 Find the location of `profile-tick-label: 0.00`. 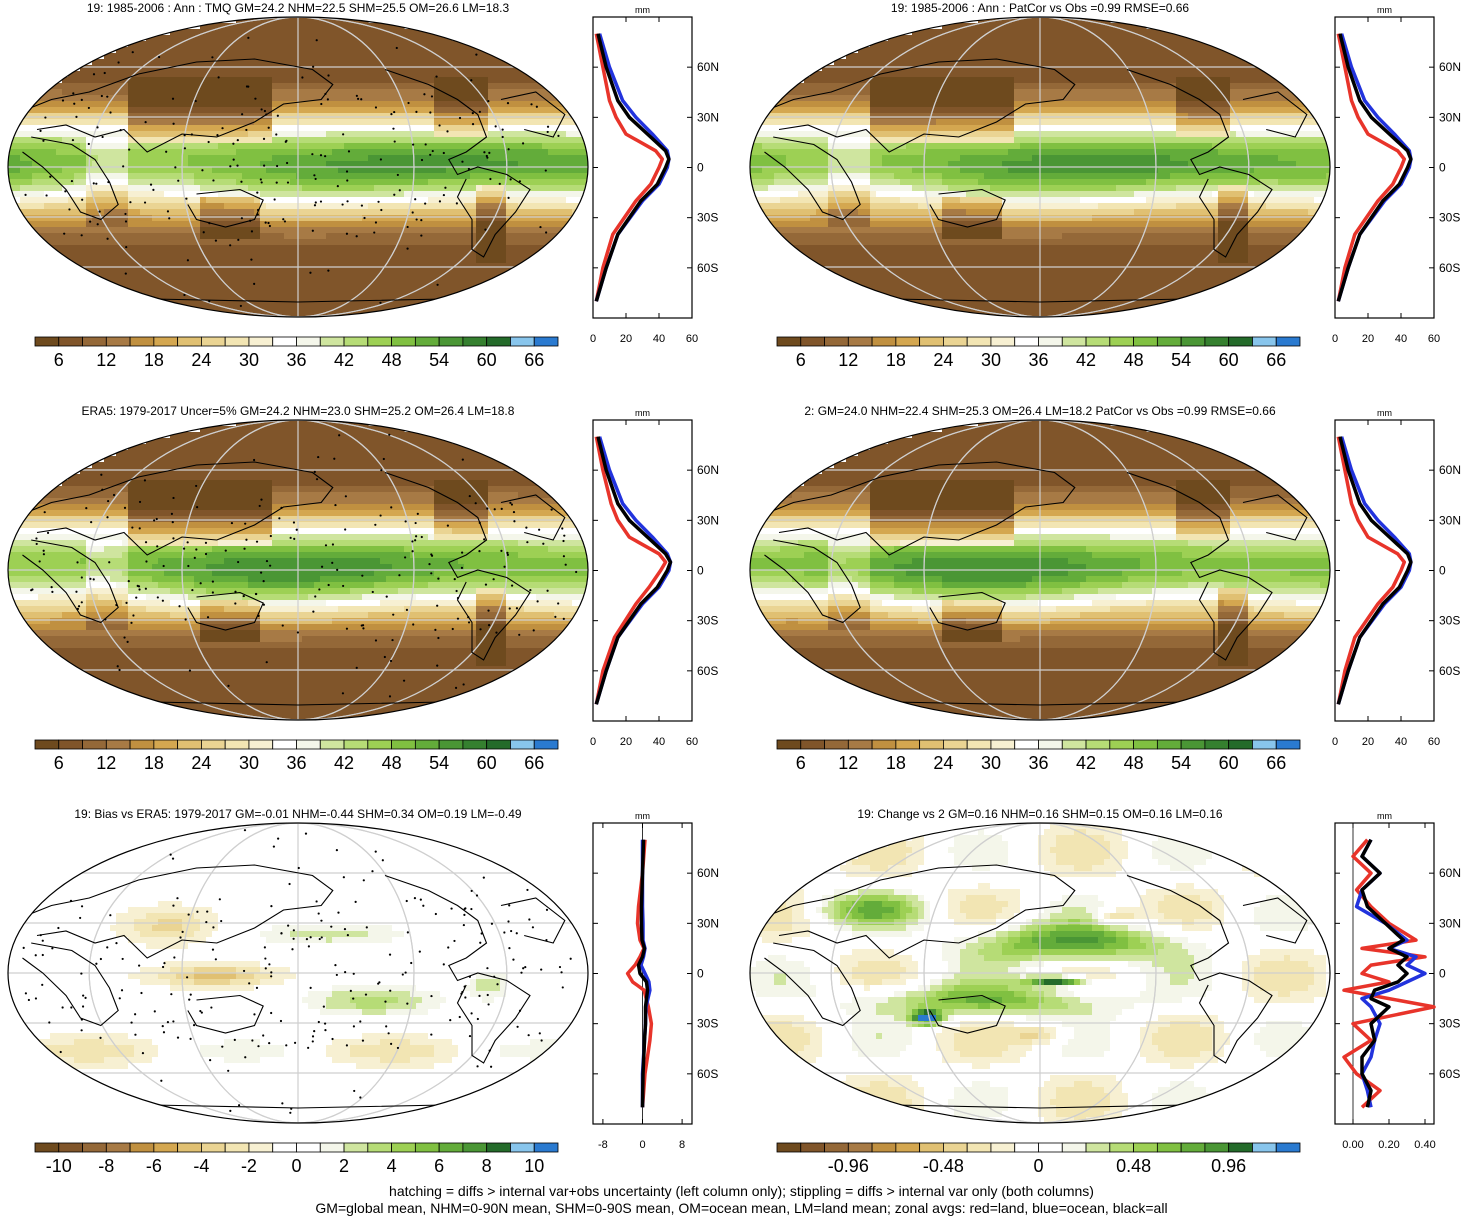

profile-tick-label: 0.00 is located at coordinates (1352, 1145).